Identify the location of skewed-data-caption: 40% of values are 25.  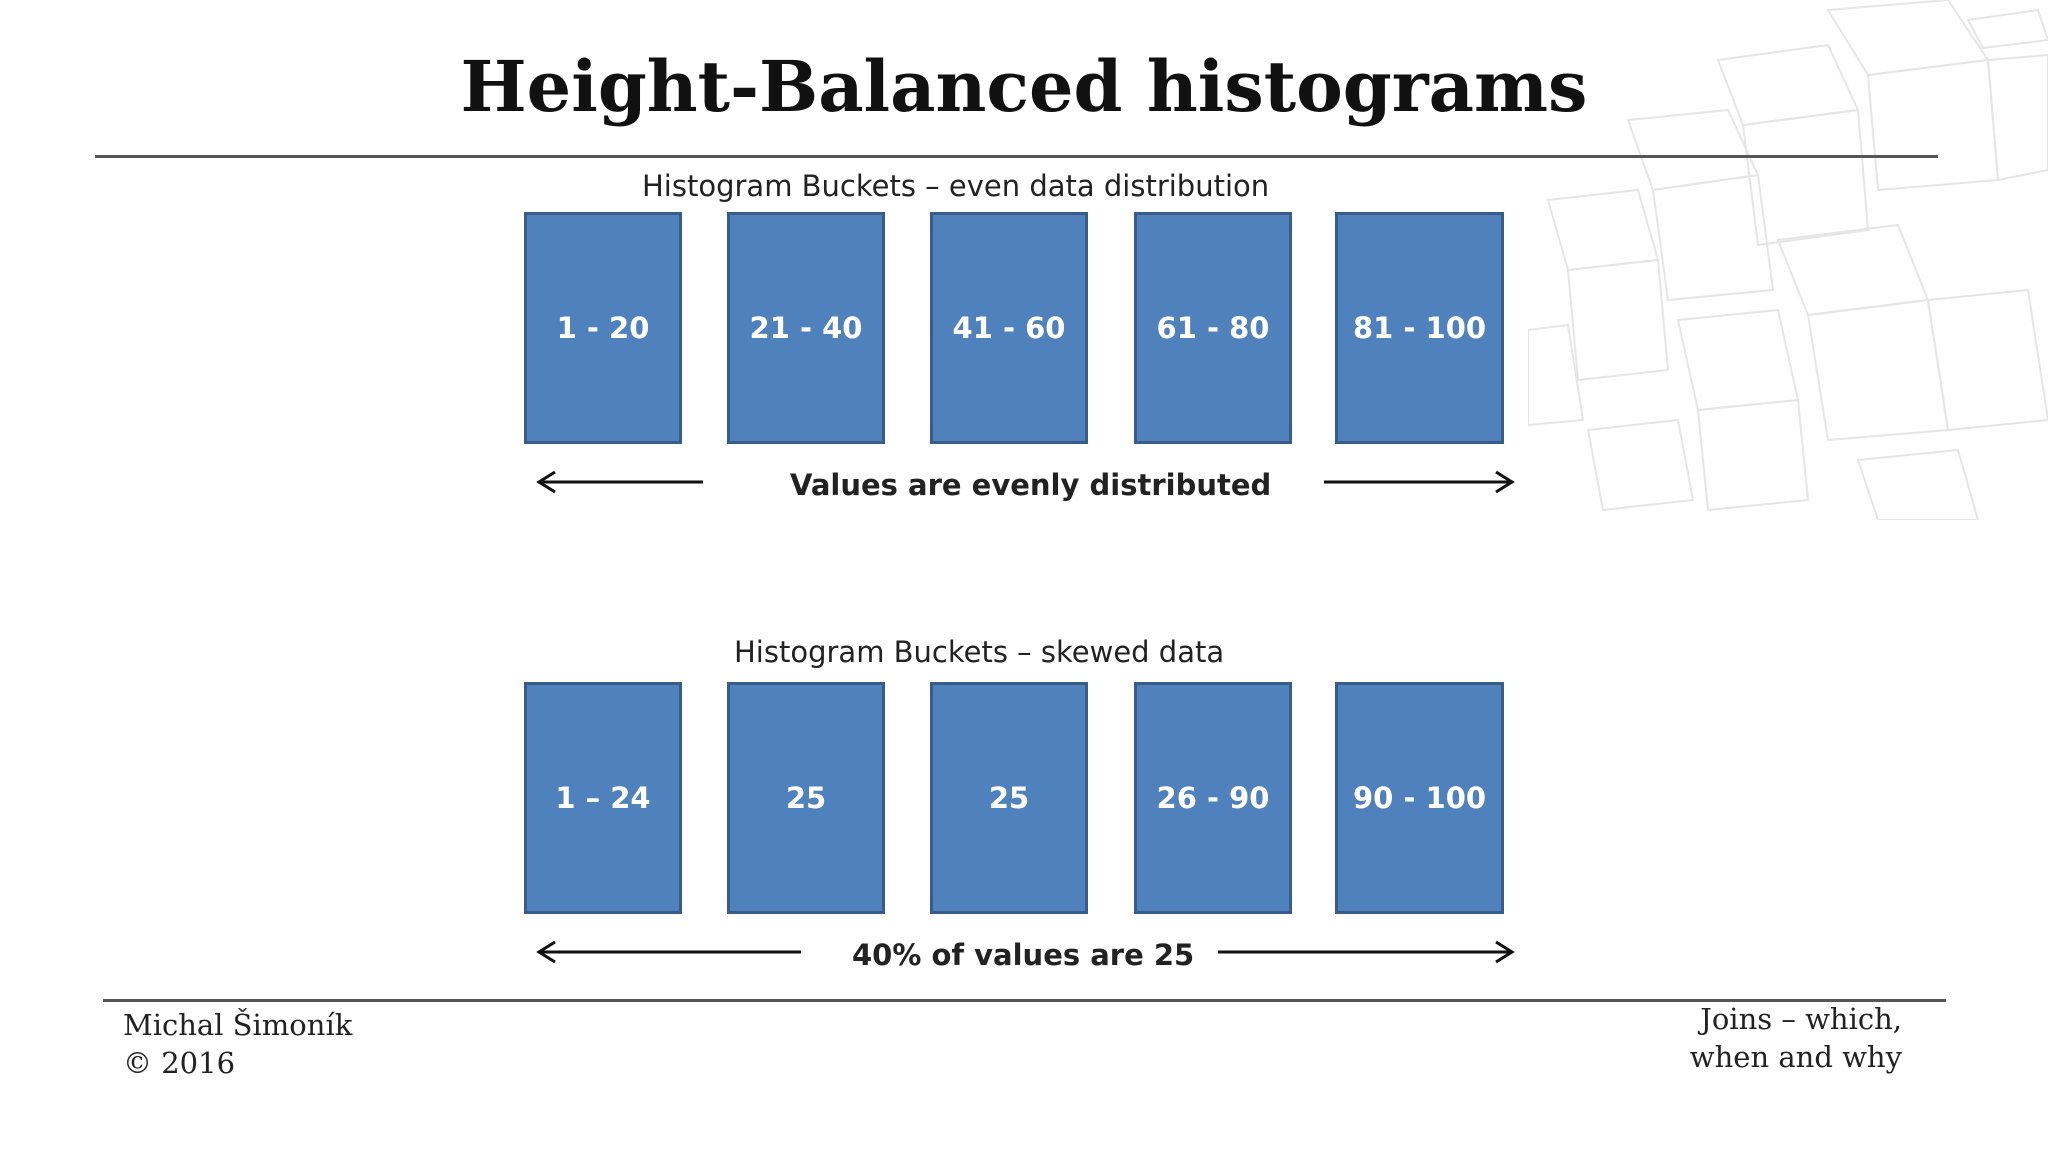
(1023, 955).